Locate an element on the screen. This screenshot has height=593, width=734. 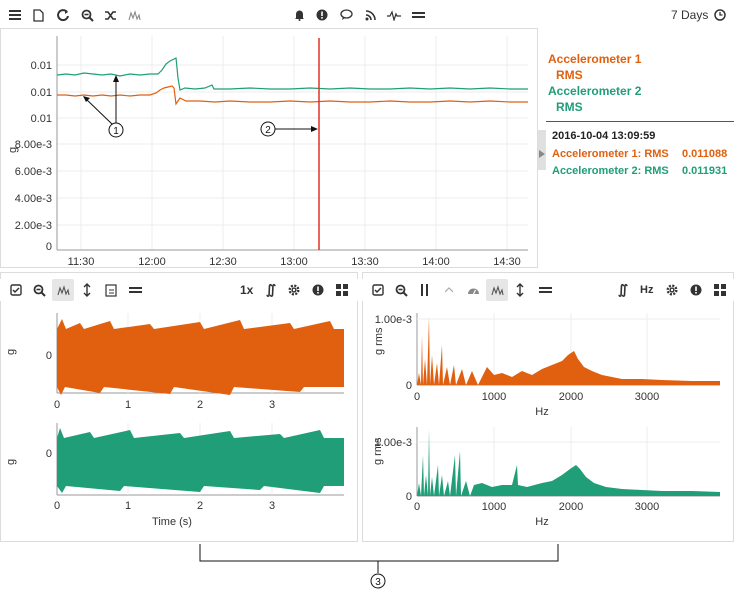
legend-accel-2-name: Accelerometer 2 is located at coordinates (595, 91).